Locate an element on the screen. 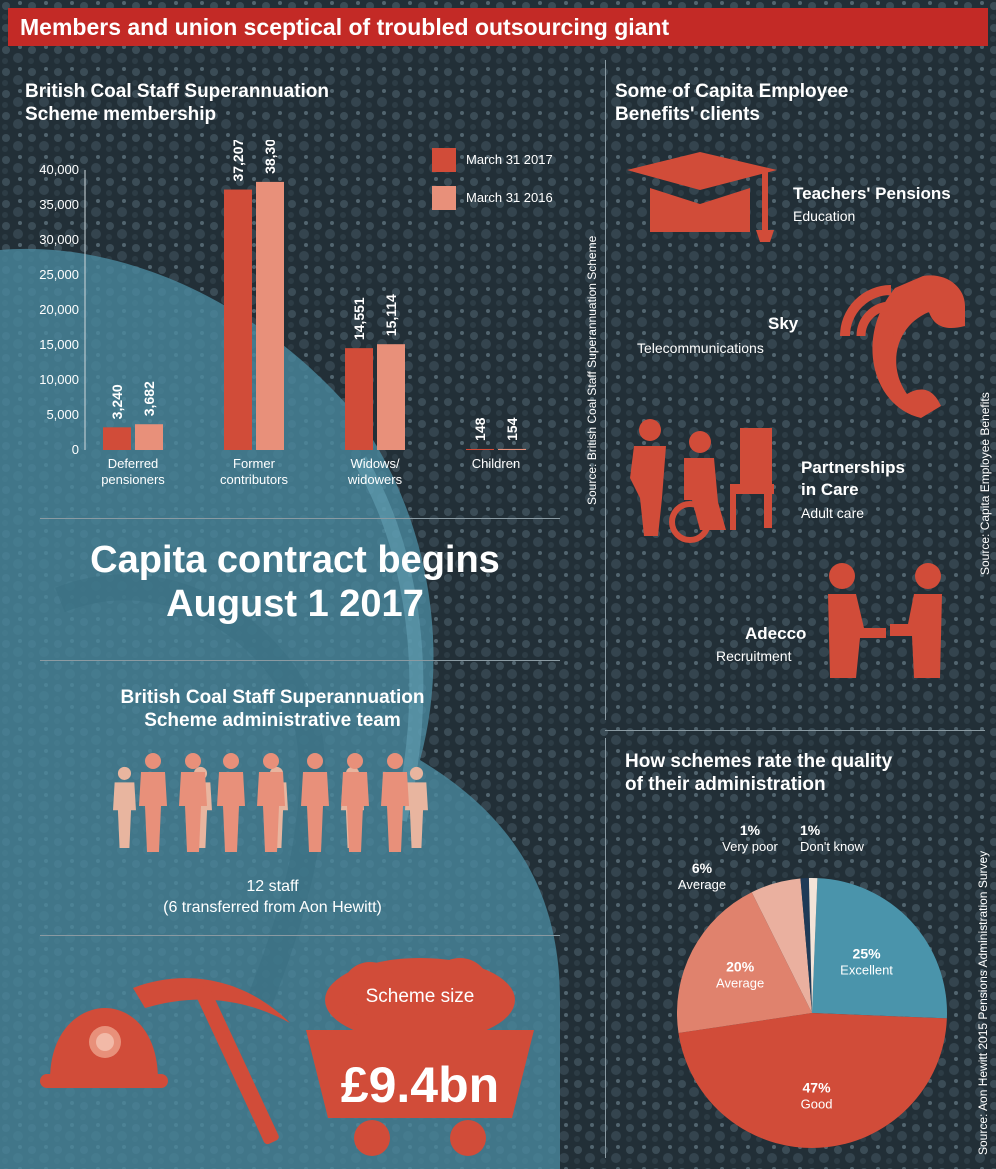 The height and width of the screenshot is (1169, 996). legend-label: March 31 2016 is located at coordinates (509, 197).